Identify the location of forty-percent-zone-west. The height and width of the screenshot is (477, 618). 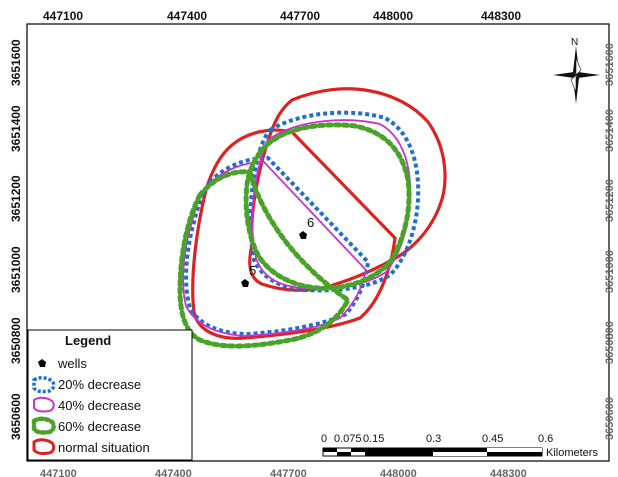
(274, 249).